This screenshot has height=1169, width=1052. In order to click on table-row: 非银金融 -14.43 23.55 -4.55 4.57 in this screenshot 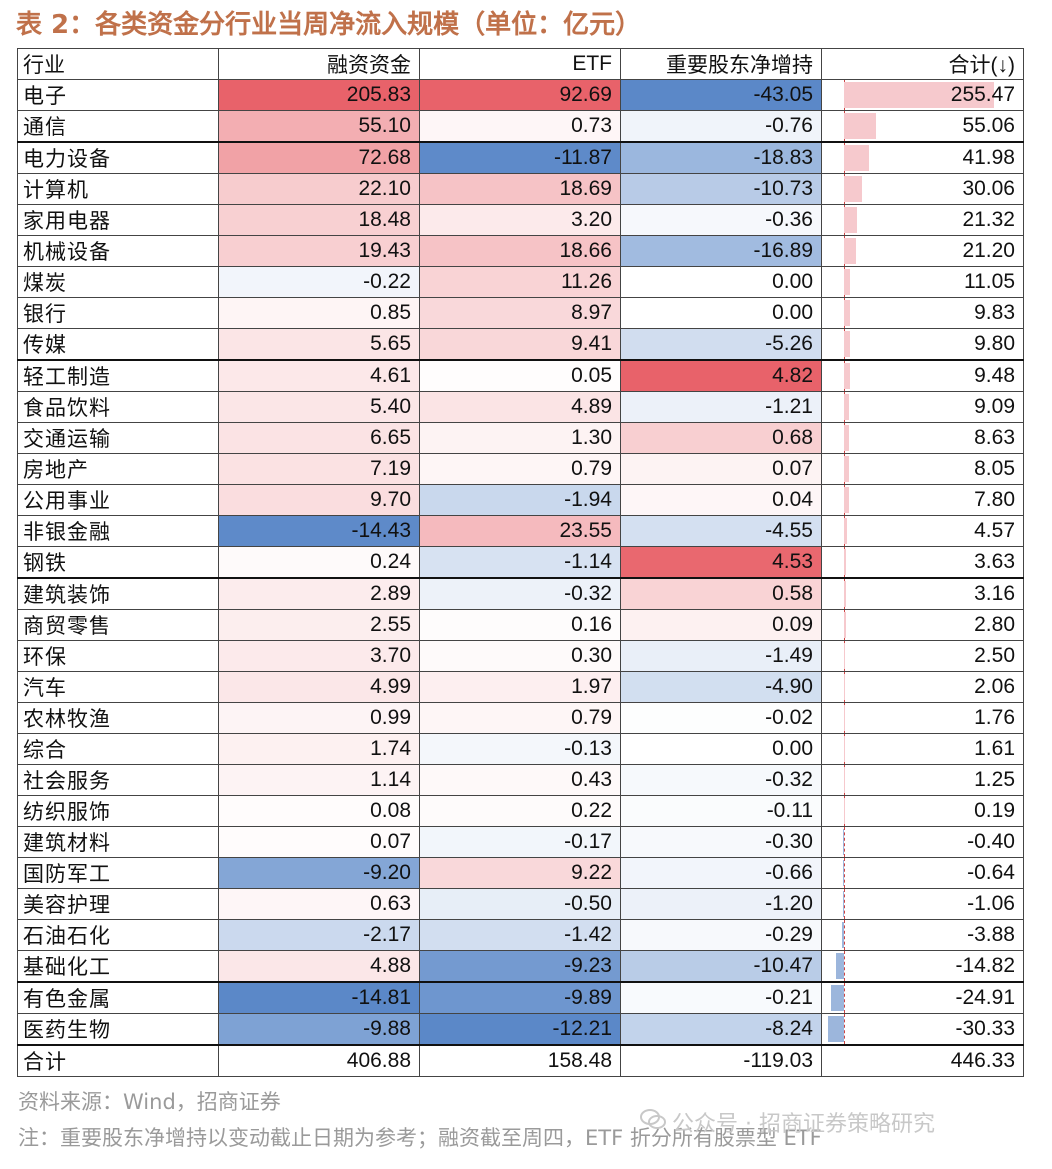, I will do `click(520, 531)`.